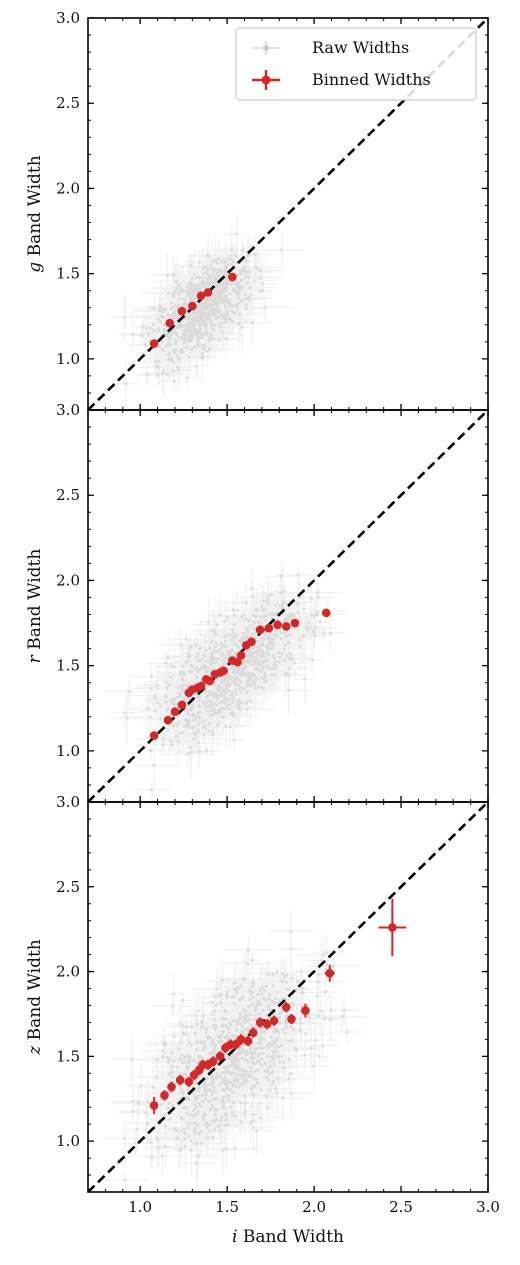 This screenshot has height=1265, width=520. Describe the element at coordinates (356, 64) in the screenshot. I see `legend: Raw Widths Binned Widths` at that location.